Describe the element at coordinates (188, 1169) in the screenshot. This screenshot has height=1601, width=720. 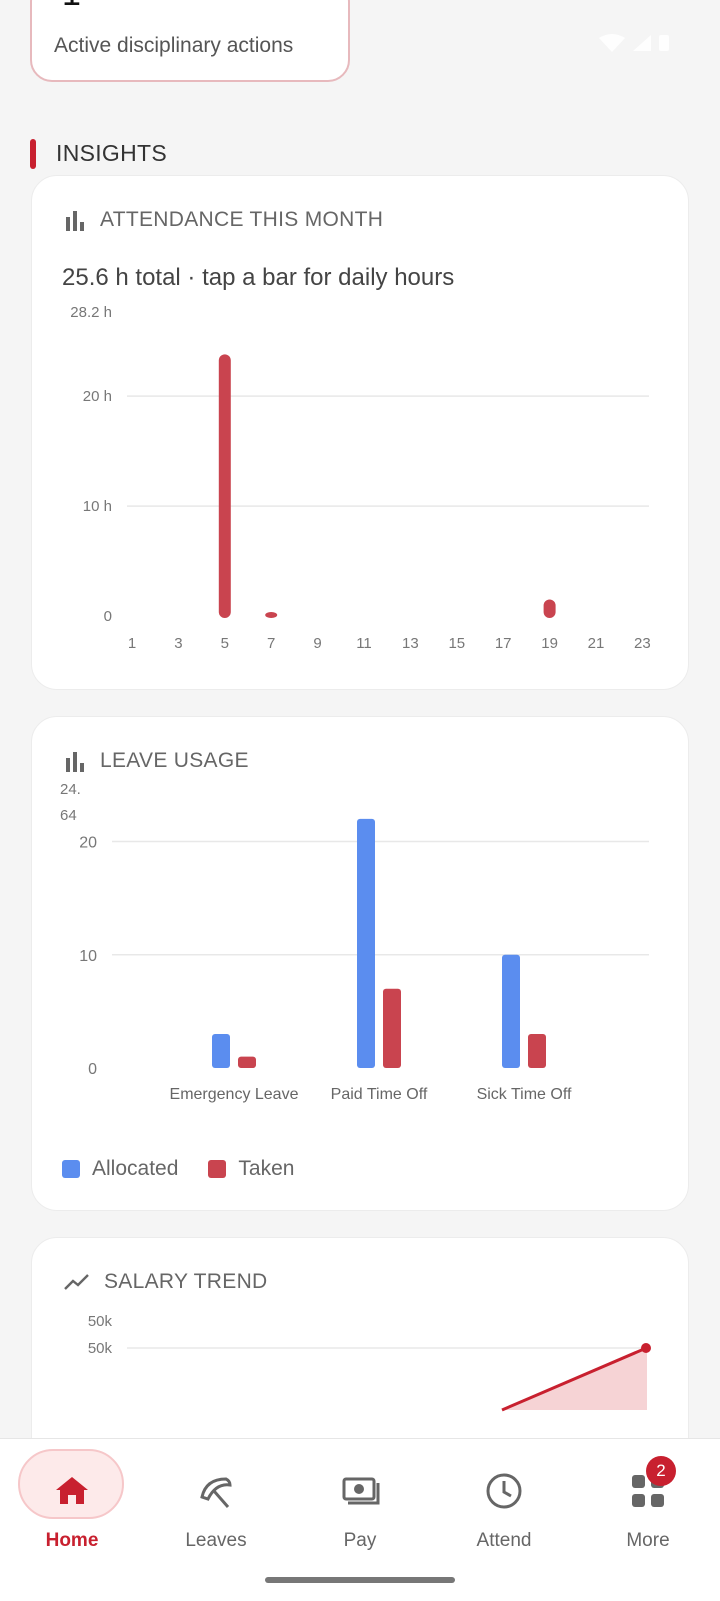
I see `leave-legend: Allocated Taken` at that location.